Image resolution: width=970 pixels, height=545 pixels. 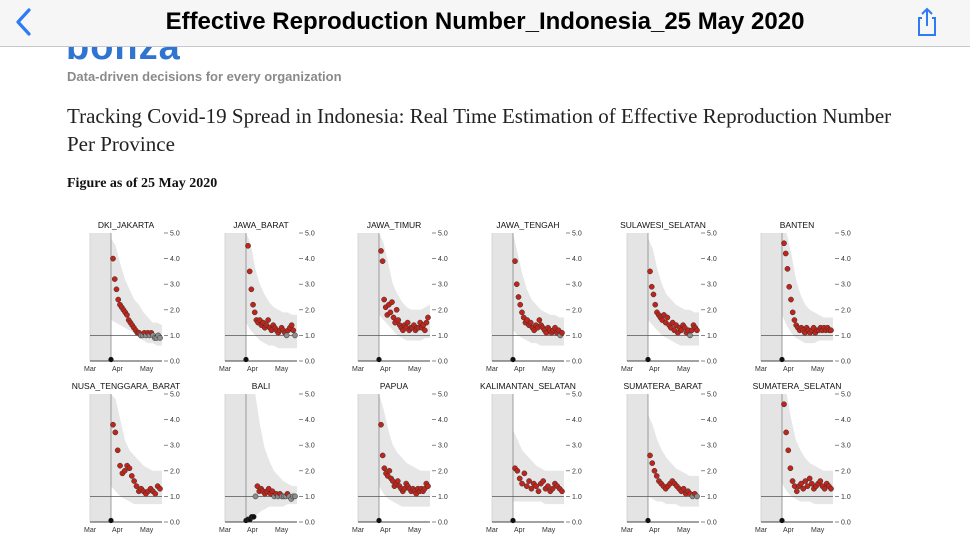 What do you see at coordinates (25, 22) in the screenshot?
I see `back-button` at bounding box center [25, 22].